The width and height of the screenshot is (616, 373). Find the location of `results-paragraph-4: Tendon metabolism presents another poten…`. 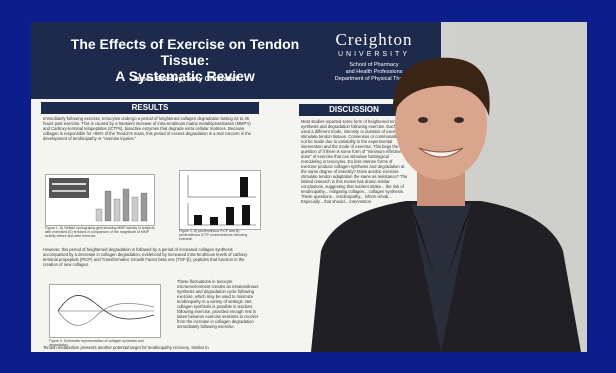

results-paragraph-4: Tendon metabolism presents another poten… is located at coordinates (126, 347).